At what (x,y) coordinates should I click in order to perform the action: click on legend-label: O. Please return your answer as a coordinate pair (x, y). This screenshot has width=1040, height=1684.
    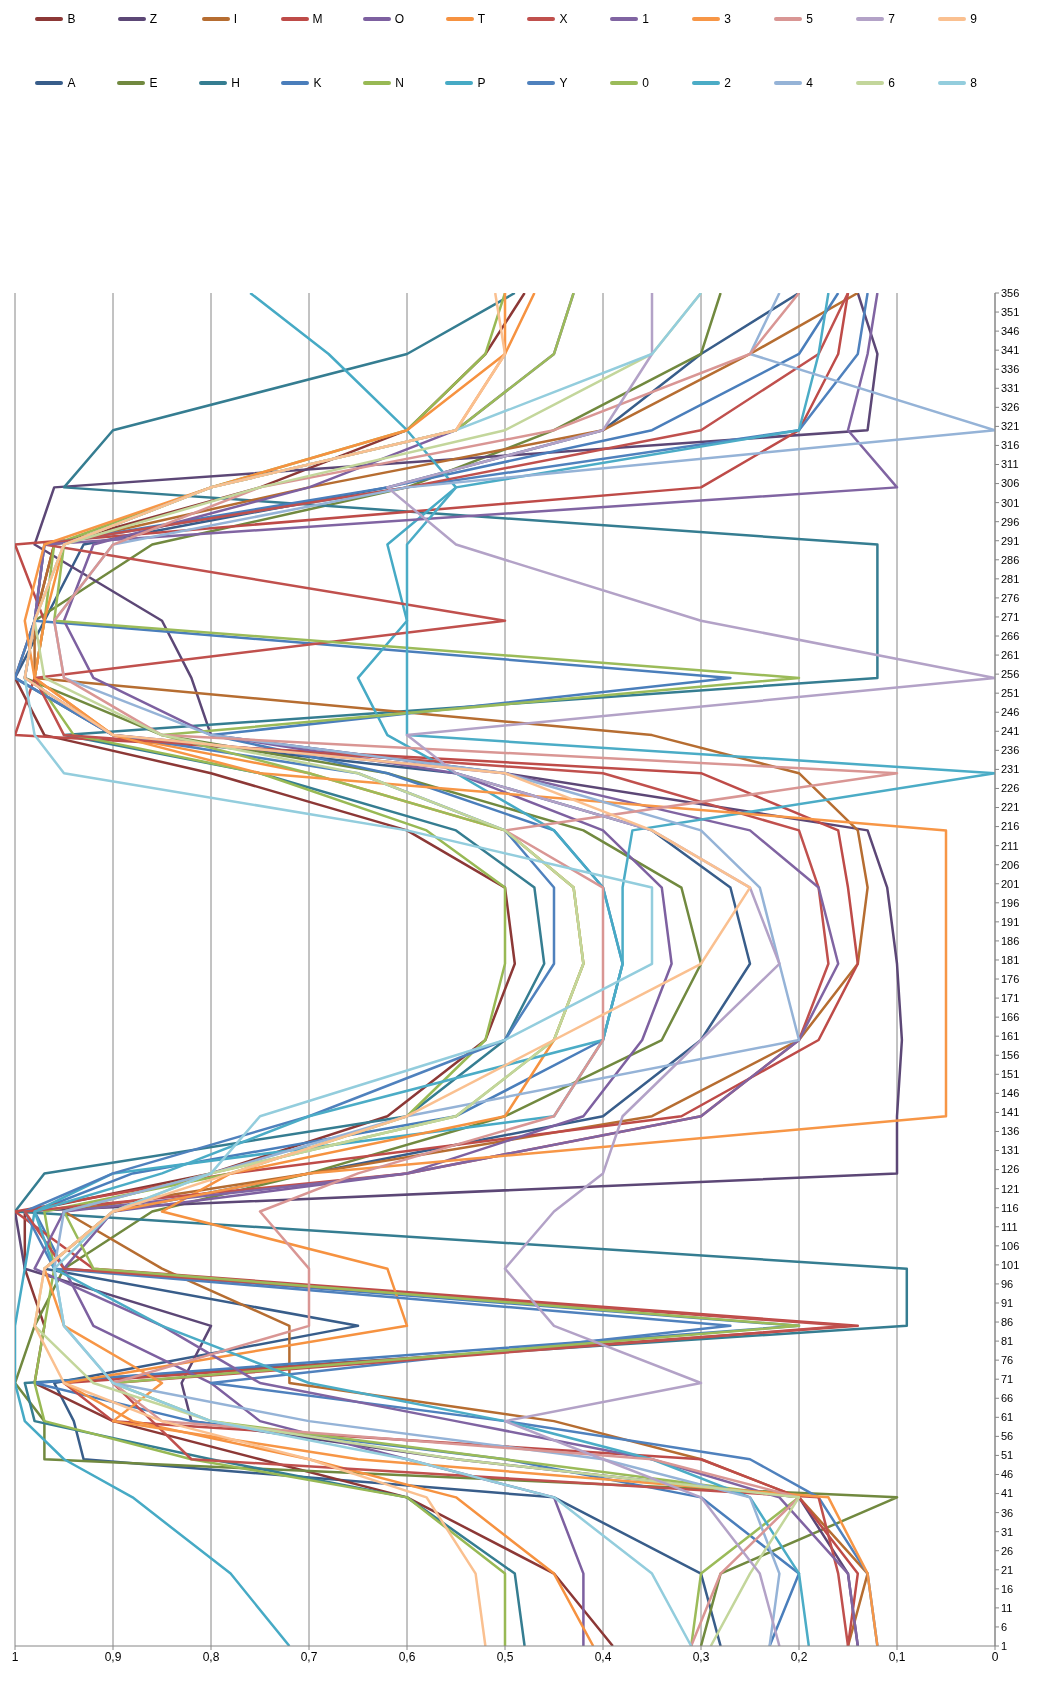
    Looking at the image, I should click on (399, 19).